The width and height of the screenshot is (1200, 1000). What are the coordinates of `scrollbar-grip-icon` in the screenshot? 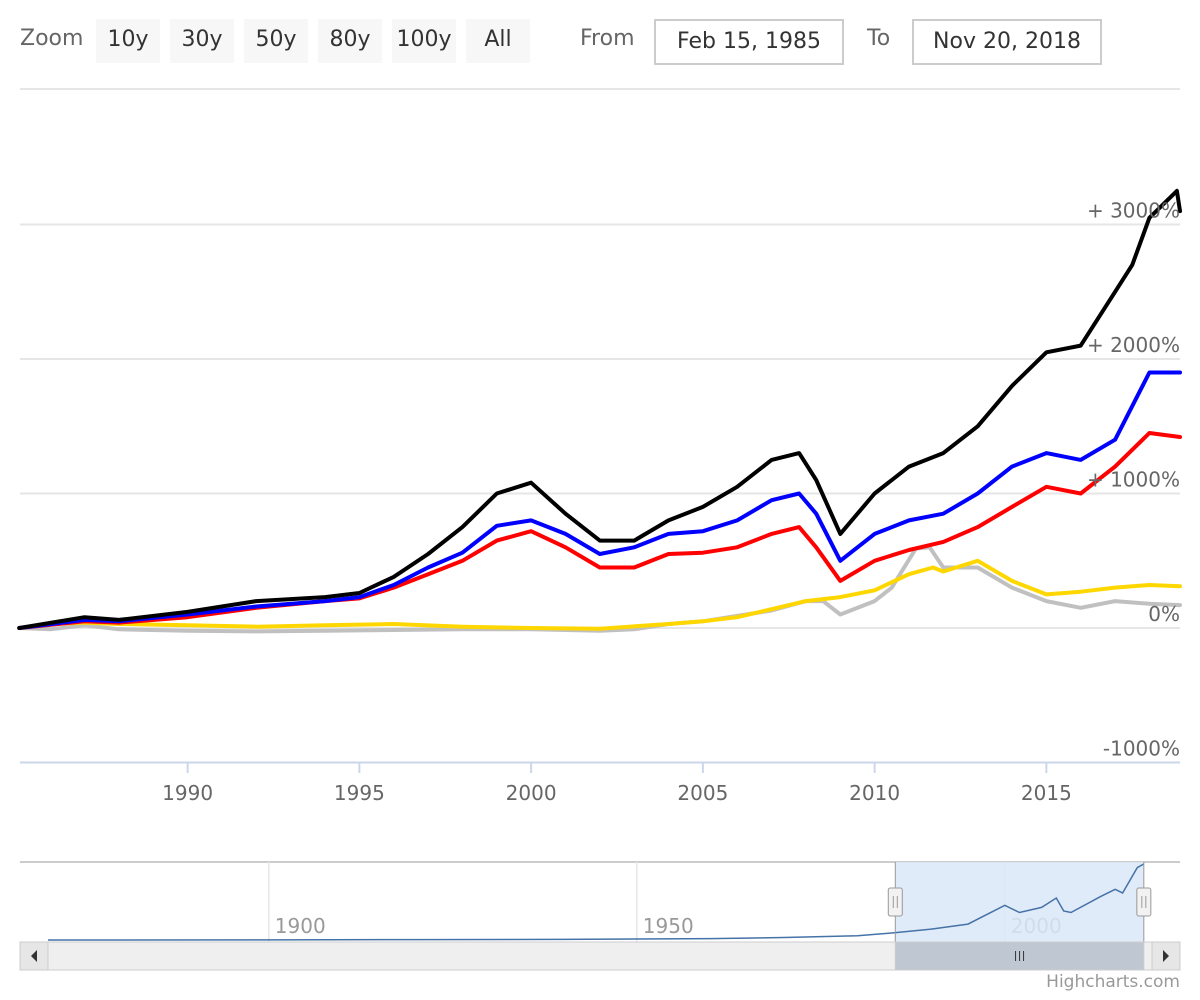 It's located at (1020, 956).